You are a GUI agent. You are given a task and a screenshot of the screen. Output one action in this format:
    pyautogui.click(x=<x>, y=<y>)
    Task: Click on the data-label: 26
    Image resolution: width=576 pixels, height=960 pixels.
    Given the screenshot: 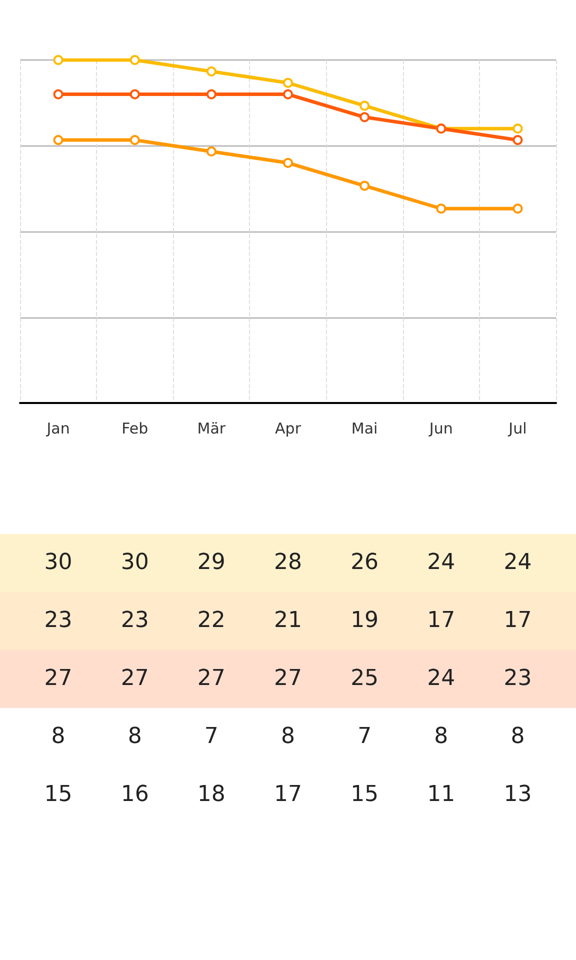 What is the action you would take?
    pyautogui.click(x=365, y=563)
    